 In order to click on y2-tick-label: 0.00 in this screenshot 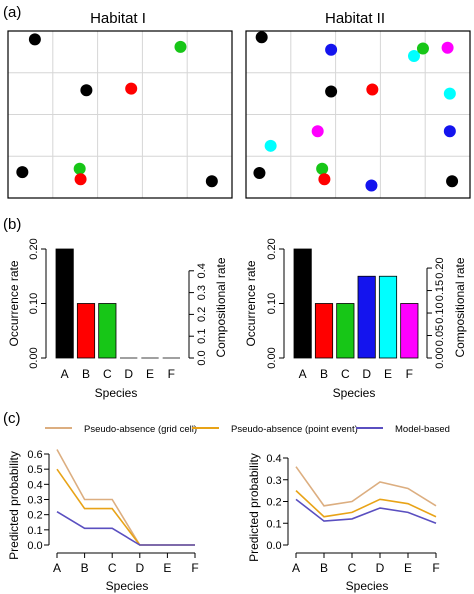, I will do `click(440, 357)`.